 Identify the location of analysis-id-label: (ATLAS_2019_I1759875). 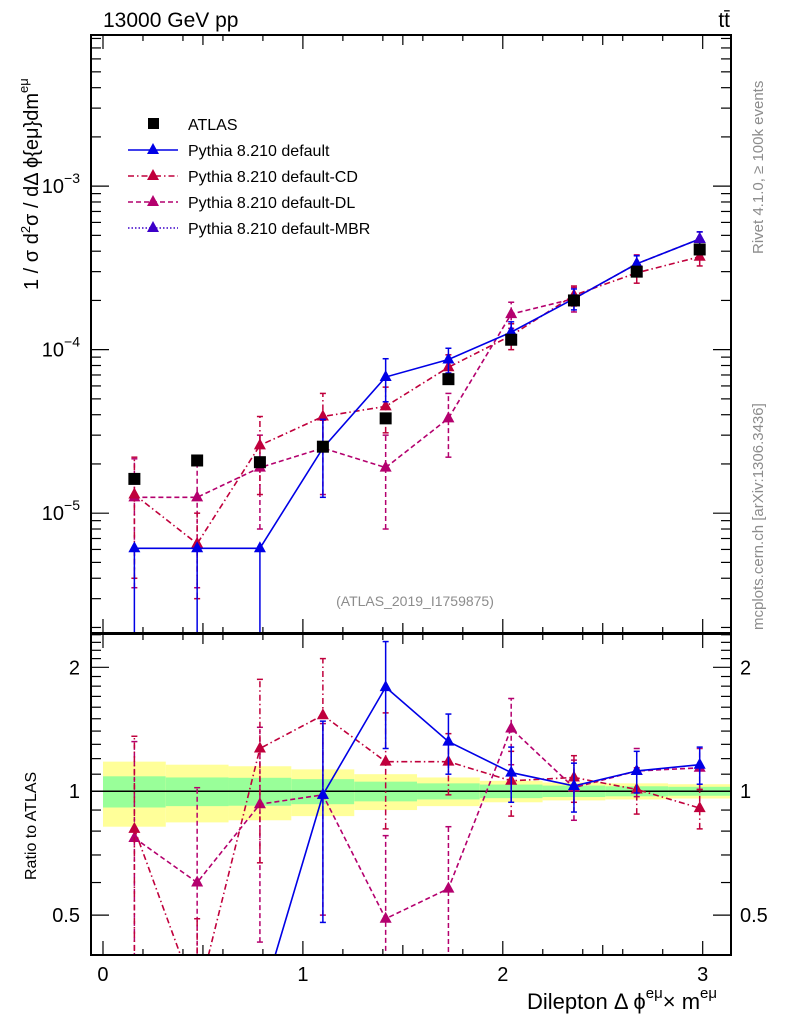
(415, 601).